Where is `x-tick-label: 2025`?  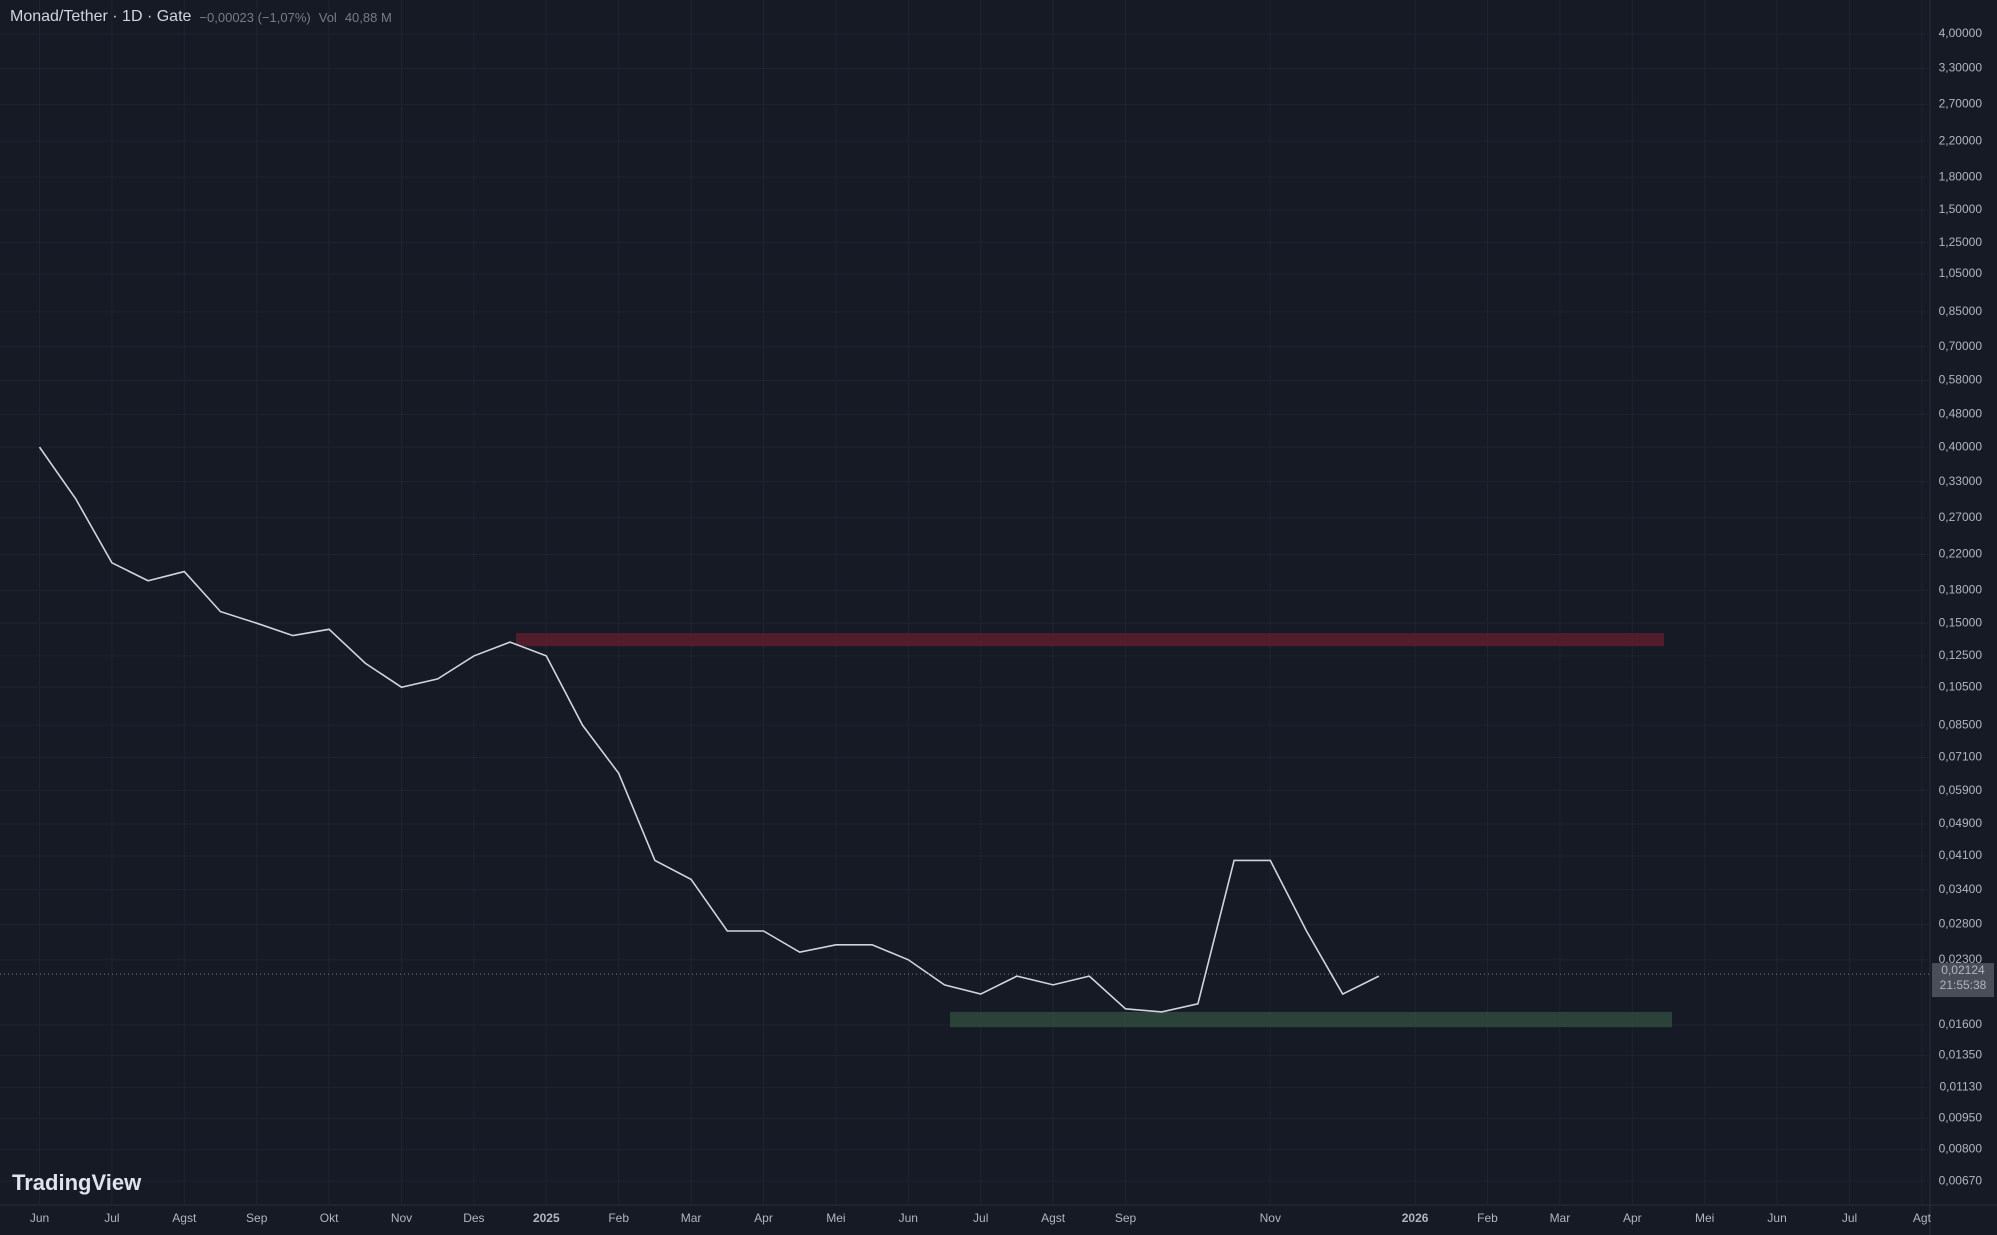
x-tick-label: 2025 is located at coordinates (546, 1218).